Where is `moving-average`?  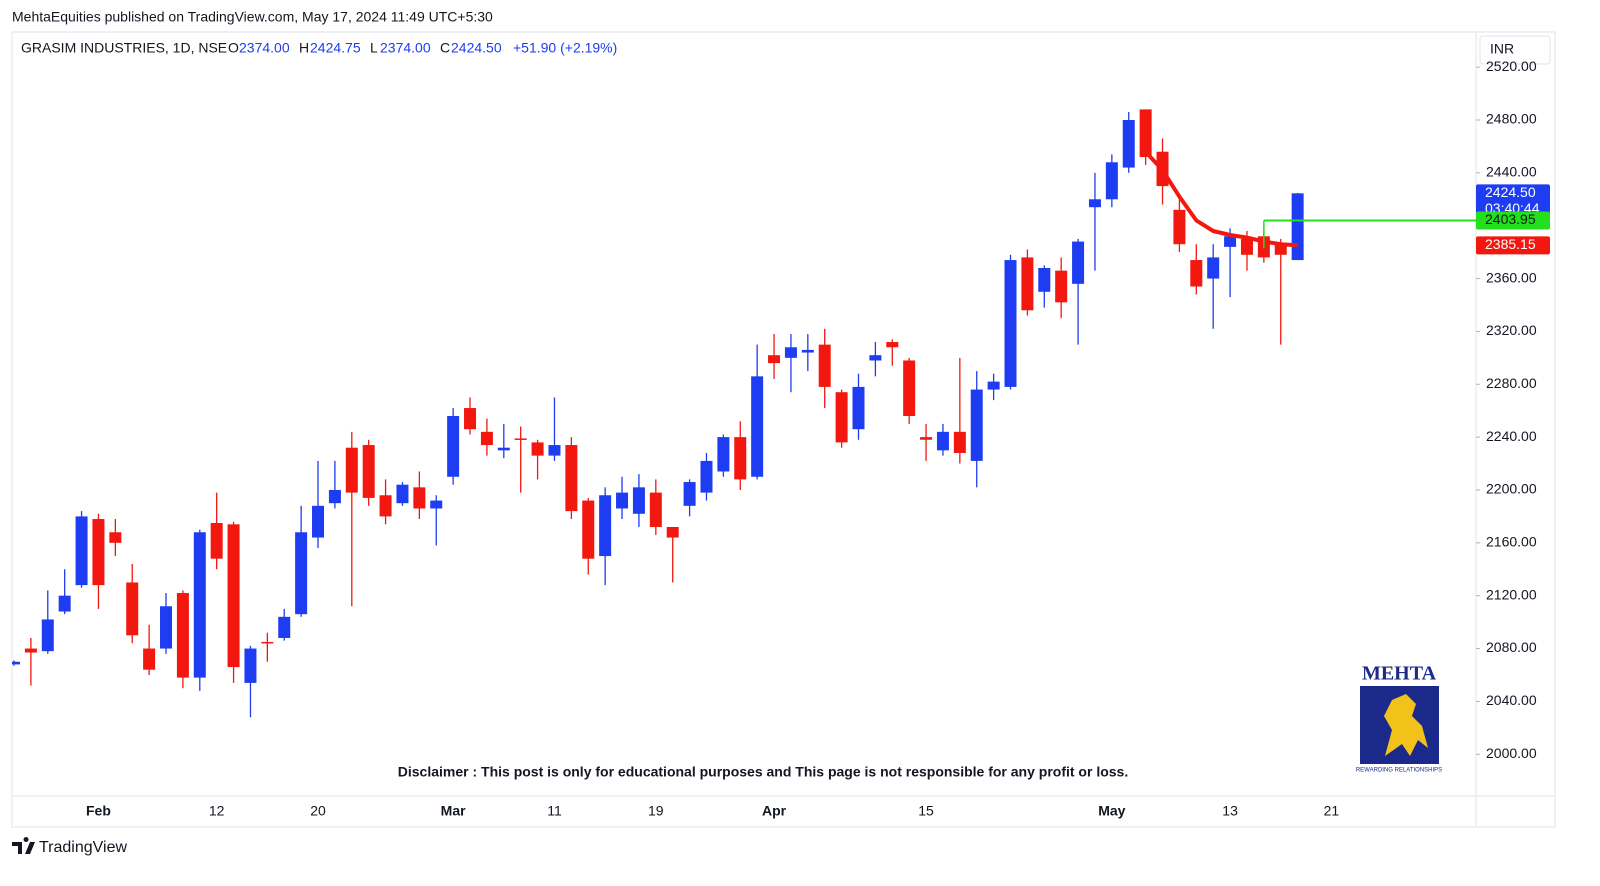 moving-average is located at coordinates (1221, 199).